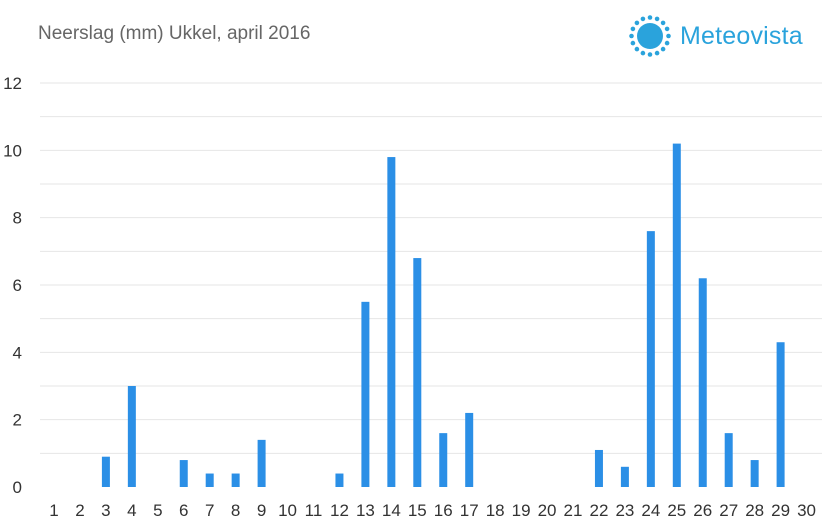  What do you see at coordinates (105, 510) in the screenshot?
I see `x-tick-label: 3` at bounding box center [105, 510].